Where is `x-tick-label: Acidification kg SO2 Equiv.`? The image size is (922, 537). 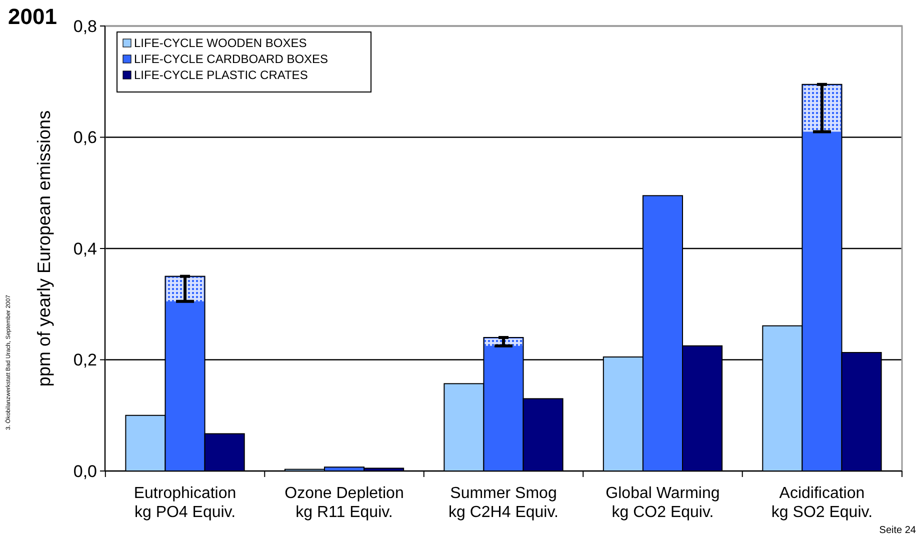
x-tick-label: Acidification kg SO2 Equiv. is located at coordinates (822, 503).